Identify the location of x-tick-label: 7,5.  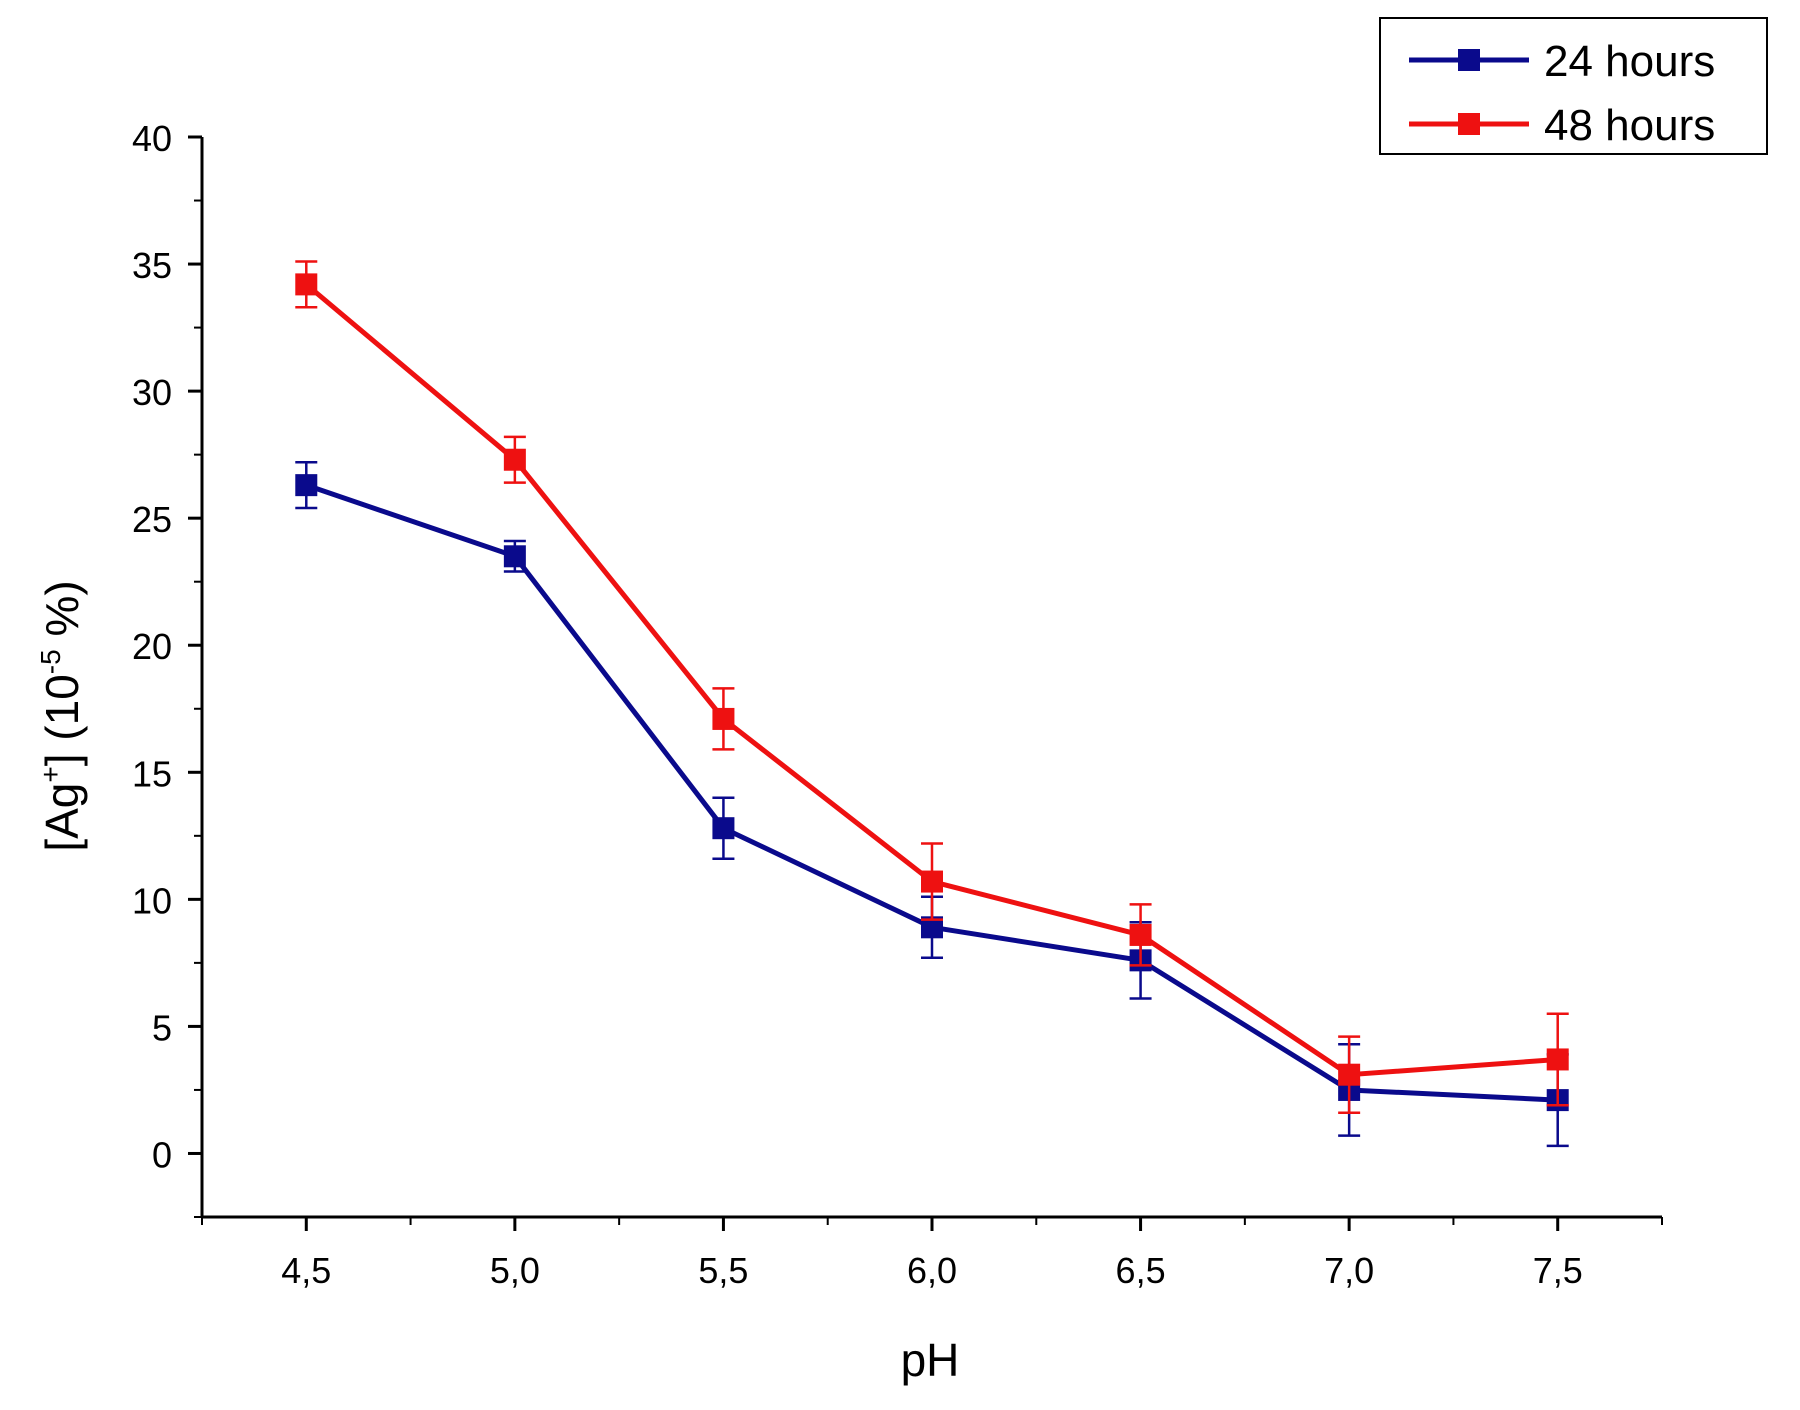
(1558, 1270).